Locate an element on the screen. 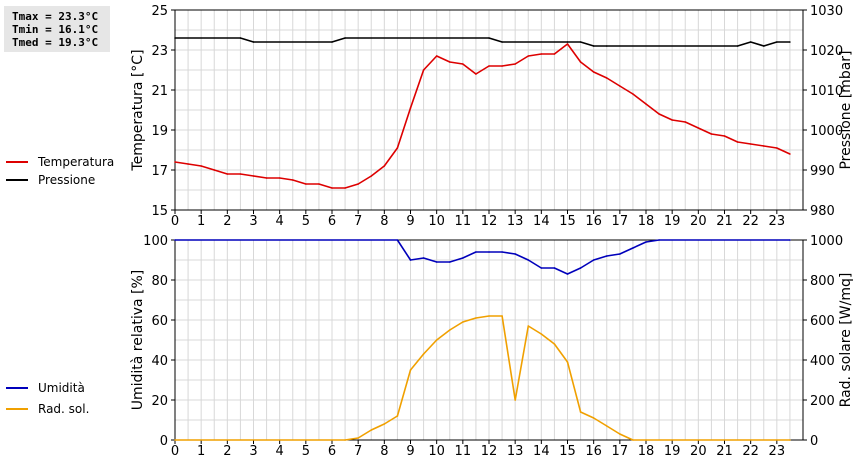  x-tick-label: 4 is located at coordinates (280, 221).